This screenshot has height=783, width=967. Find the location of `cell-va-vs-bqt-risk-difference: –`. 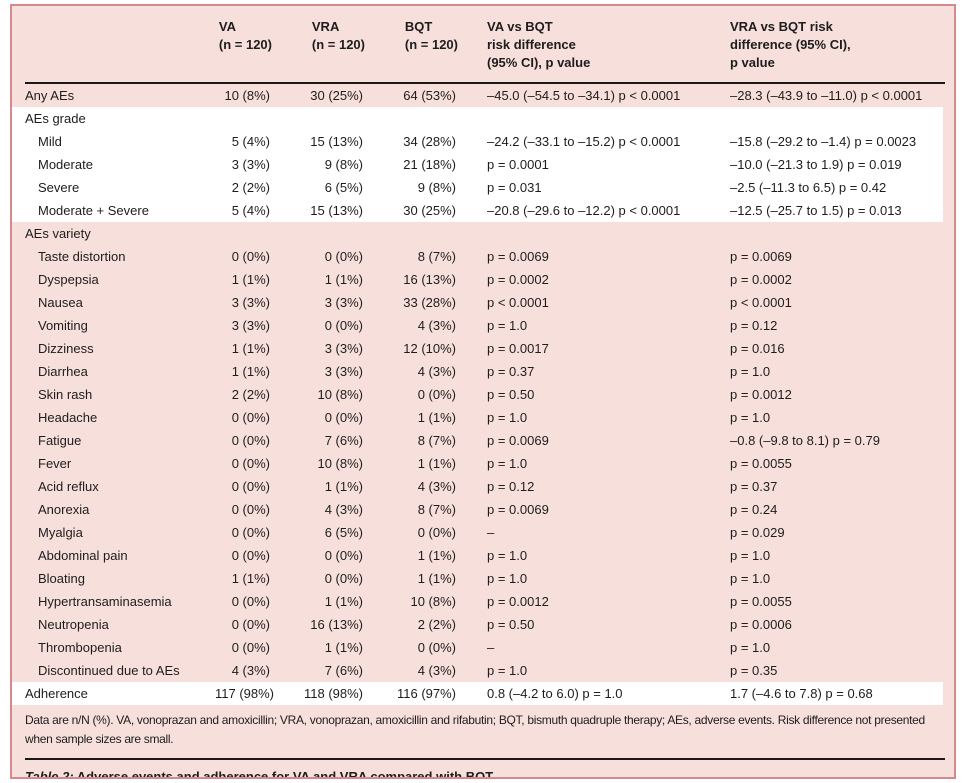

cell-va-vs-bqt-risk-difference: – is located at coordinates (491, 647).